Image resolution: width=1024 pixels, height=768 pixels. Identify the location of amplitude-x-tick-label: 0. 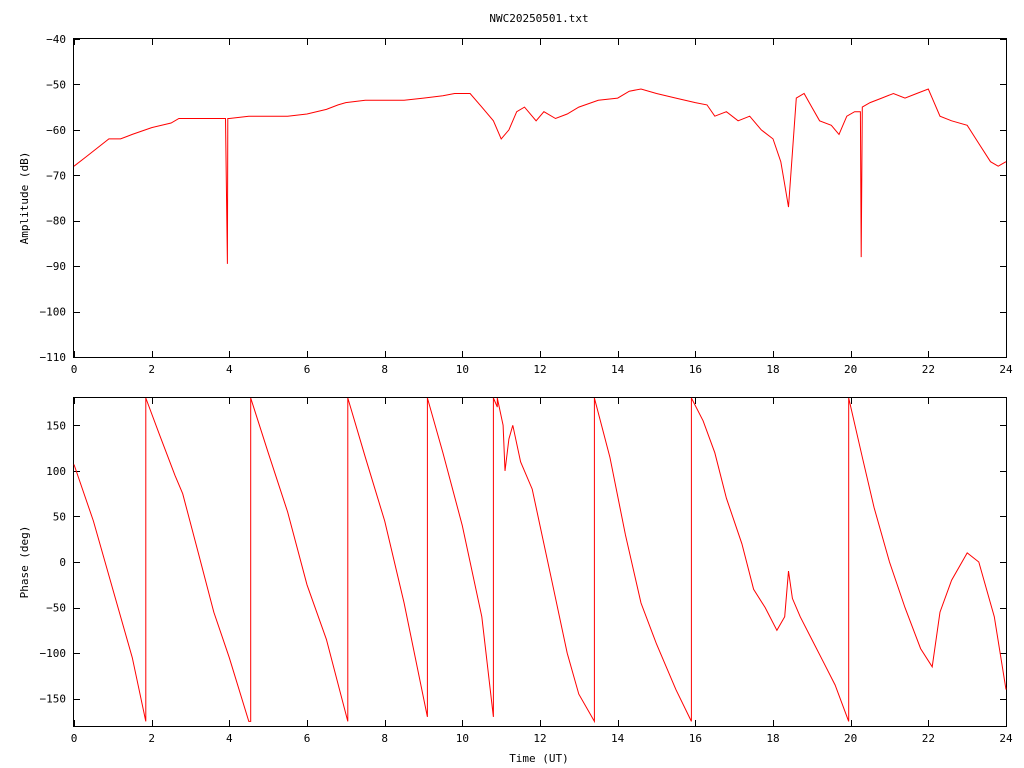
(74, 369).